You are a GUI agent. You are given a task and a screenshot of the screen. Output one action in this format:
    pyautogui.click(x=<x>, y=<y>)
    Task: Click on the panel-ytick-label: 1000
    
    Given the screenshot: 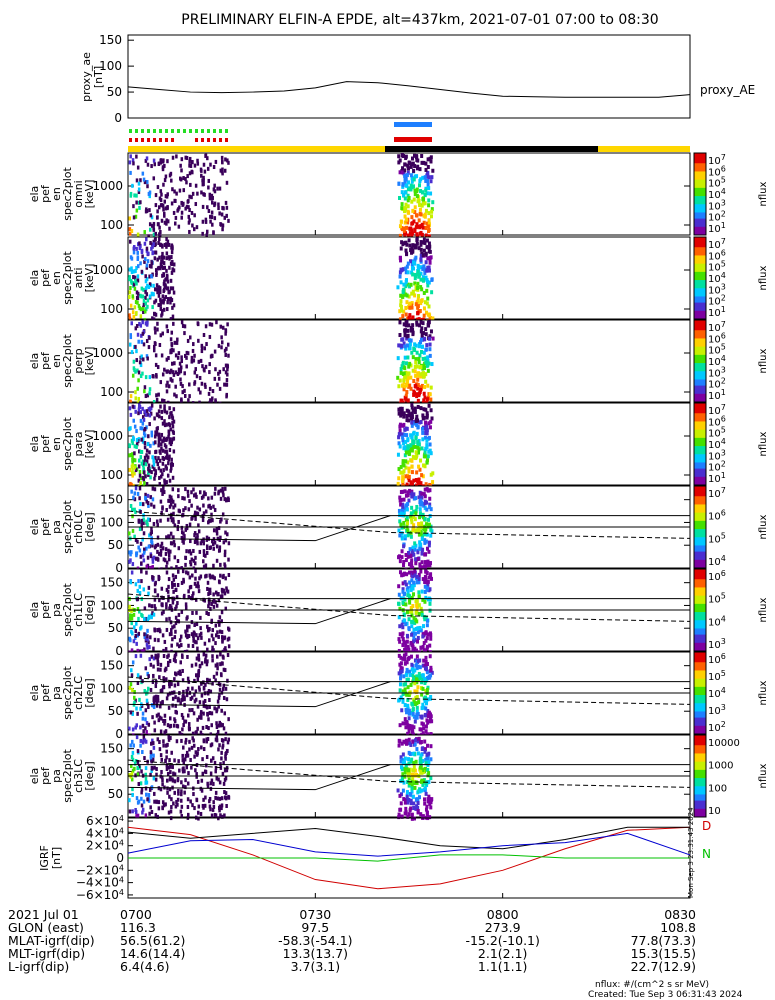 What is the action you would take?
    pyautogui.click(x=107, y=353)
    